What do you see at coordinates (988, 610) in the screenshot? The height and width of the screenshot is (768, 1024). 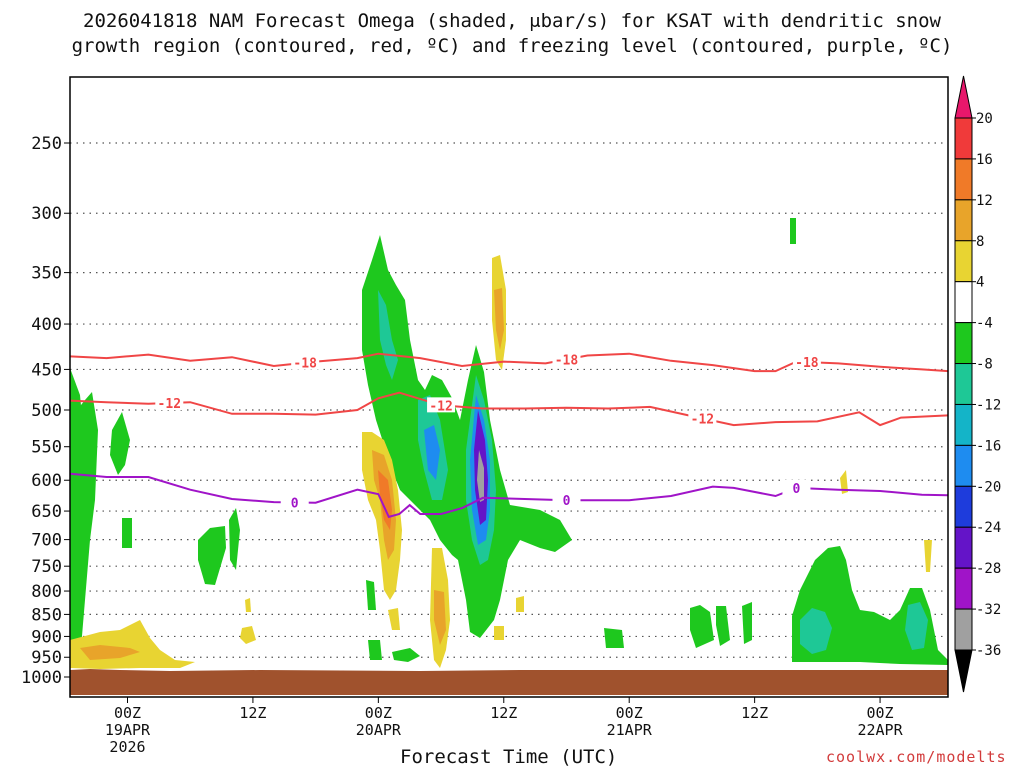 I see `colorbar-label: -32` at bounding box center [988, 610].